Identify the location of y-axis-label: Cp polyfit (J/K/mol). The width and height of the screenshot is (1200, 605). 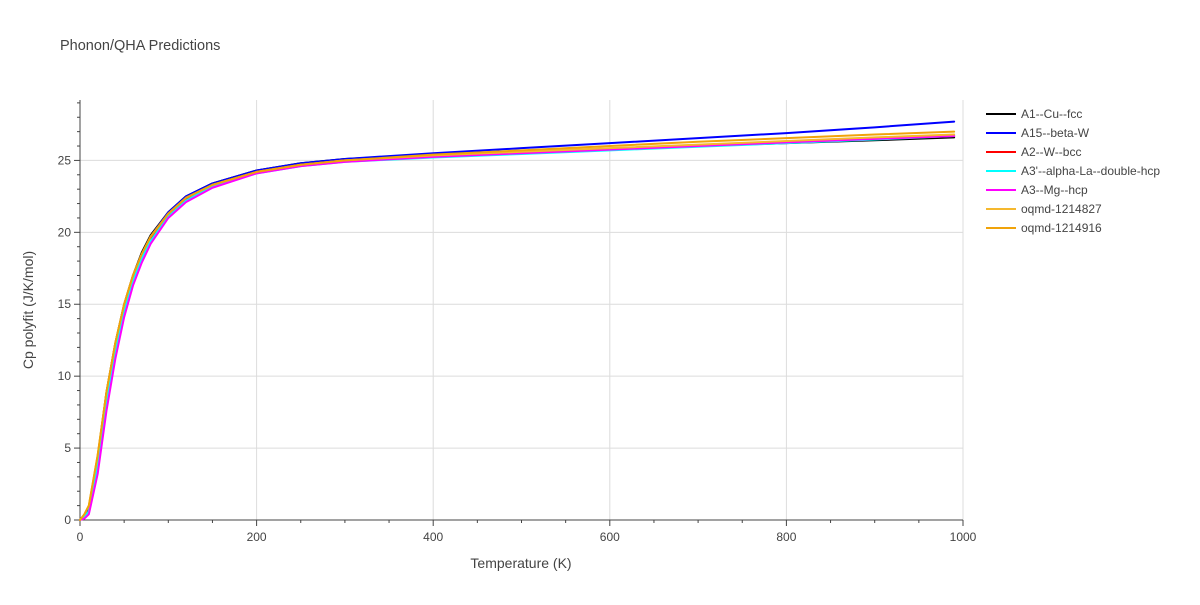
(28, 310).